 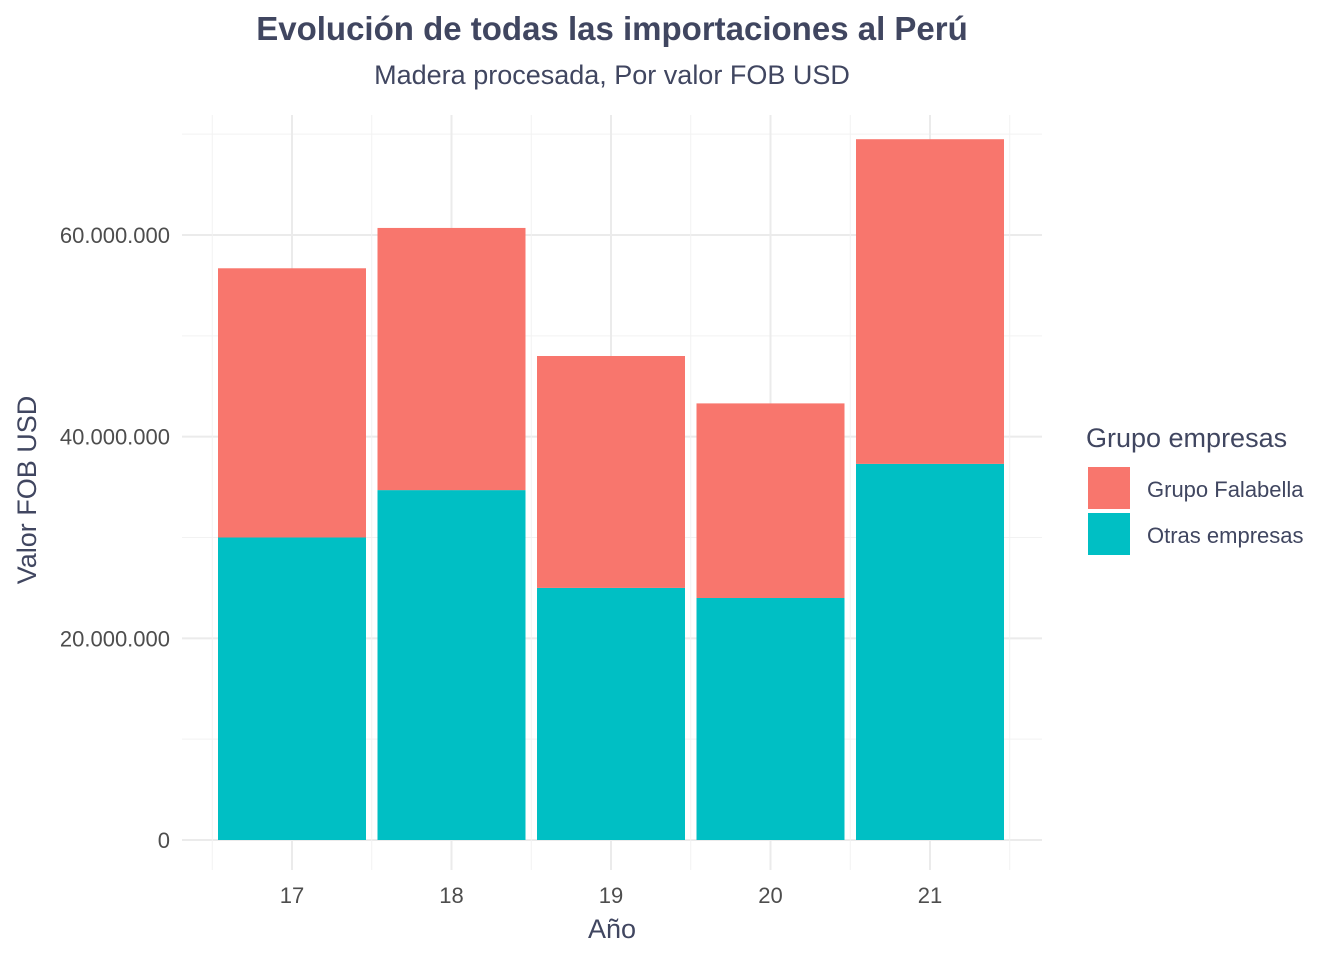 I want to click on chart-subtitle: Madera procesada, Por valor FOB USD, so click(x=612, y=75).